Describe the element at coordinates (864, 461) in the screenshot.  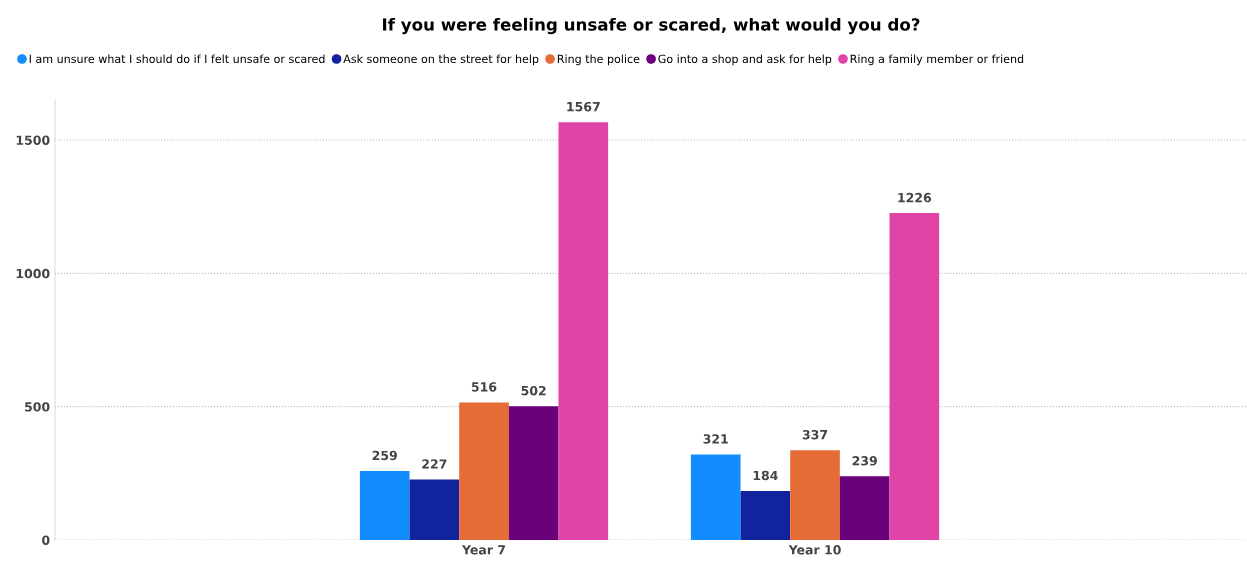
I see `data-label: 239` at that location.